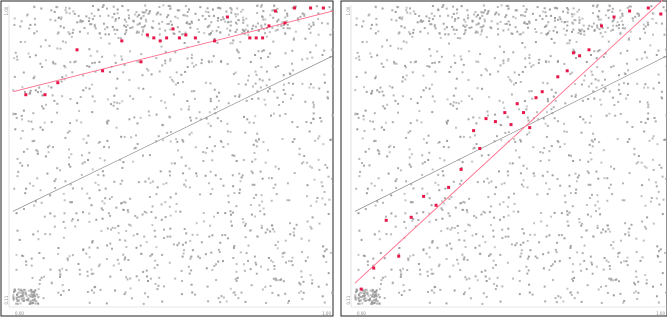 This screenshot has width=667, height=322. Describe the element at coordinates (348, 299) in the screenshot. I see `y-tick-label: 0.11` at that location.